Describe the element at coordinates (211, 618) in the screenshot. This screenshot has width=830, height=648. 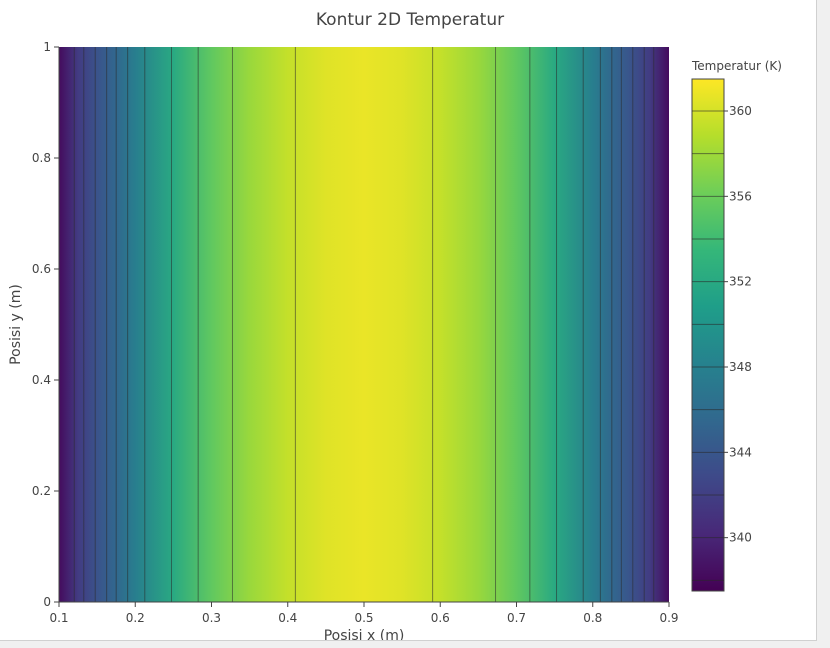
I see `x-tick-label: 0.3` at that location.